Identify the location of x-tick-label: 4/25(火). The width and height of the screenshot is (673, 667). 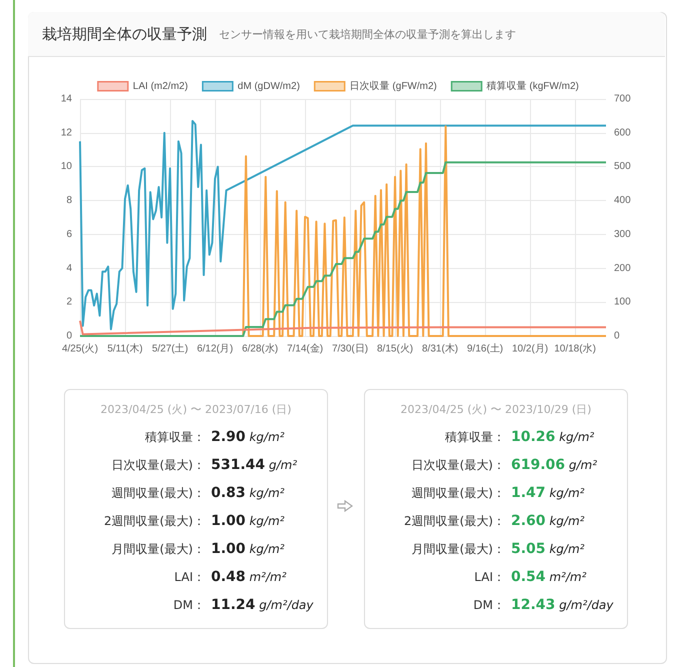
(80, 348).